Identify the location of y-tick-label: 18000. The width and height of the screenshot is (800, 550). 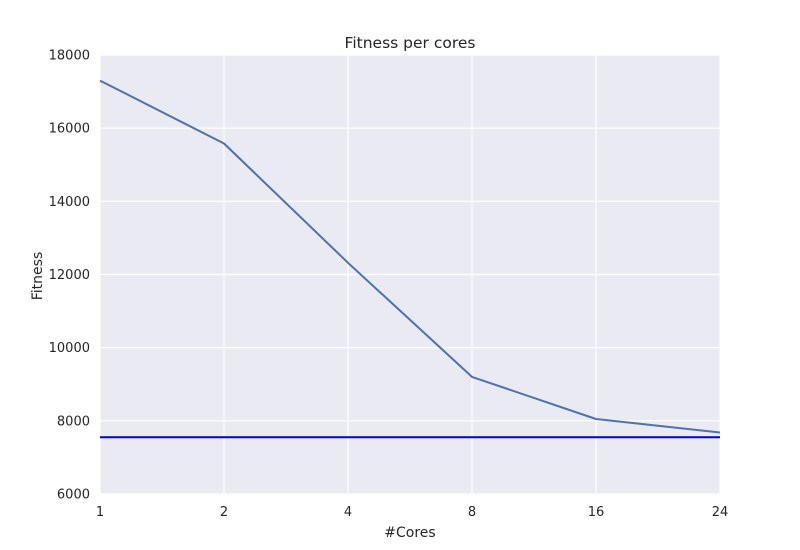
(69, 56).